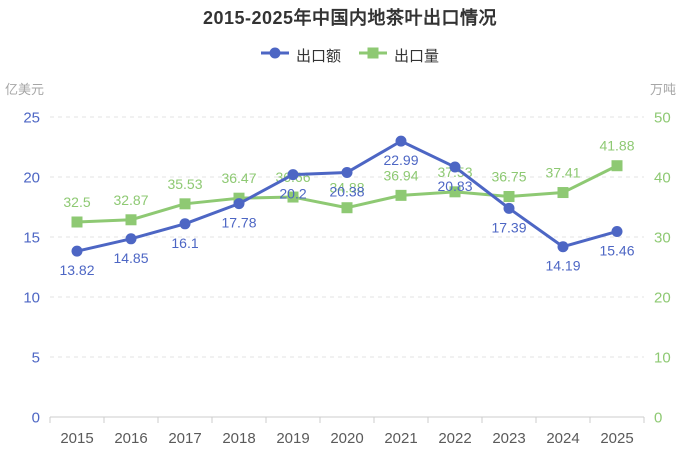  What do you see at coordinates (454, 438) in the screenshot?
I see `x-axis-year-label: 2022` at bounding box center [454, 438].